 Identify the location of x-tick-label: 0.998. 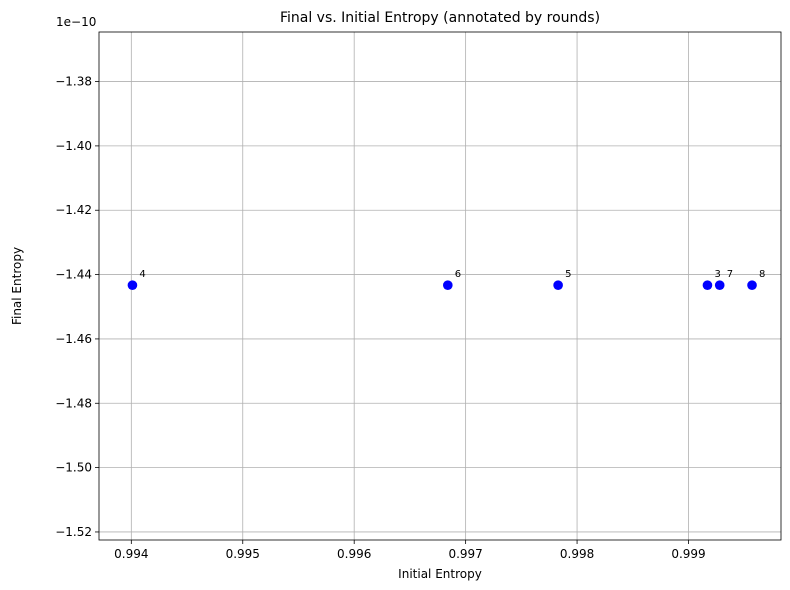
(577, 554).